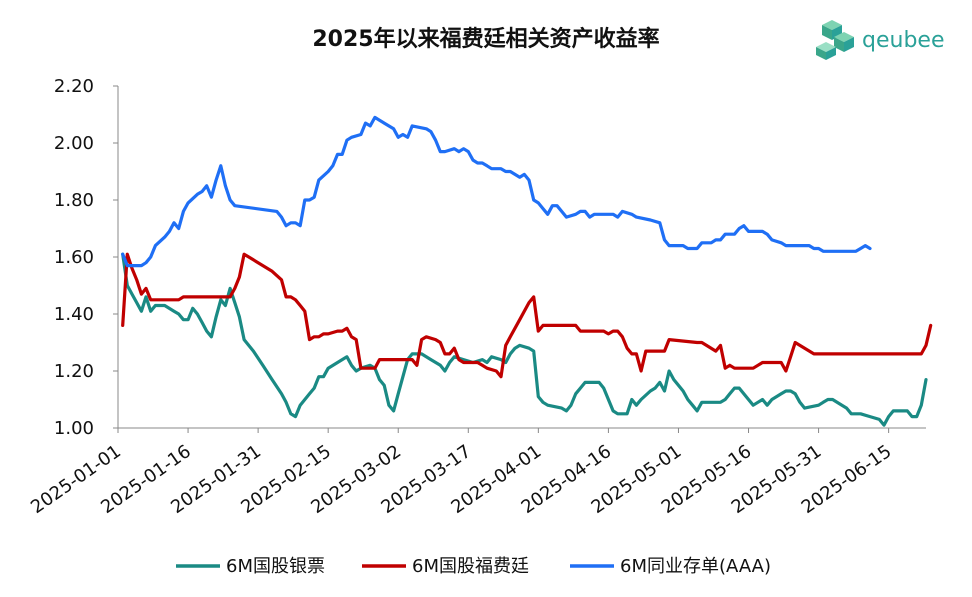 The height and width of the screenshot is (597, 972). I want to click on y-tick-label: 1.40, so click(74, 314).